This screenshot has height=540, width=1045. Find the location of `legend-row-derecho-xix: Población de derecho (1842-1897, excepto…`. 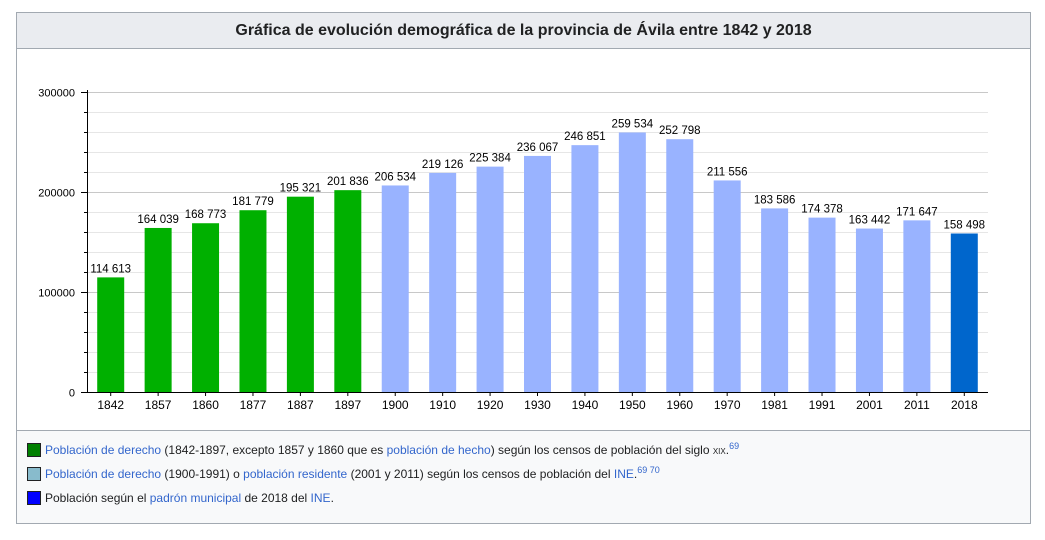

legend-row-derecho-xix: Población de derecho (1842-1897, excepto… is located at coordinates (383, 450).